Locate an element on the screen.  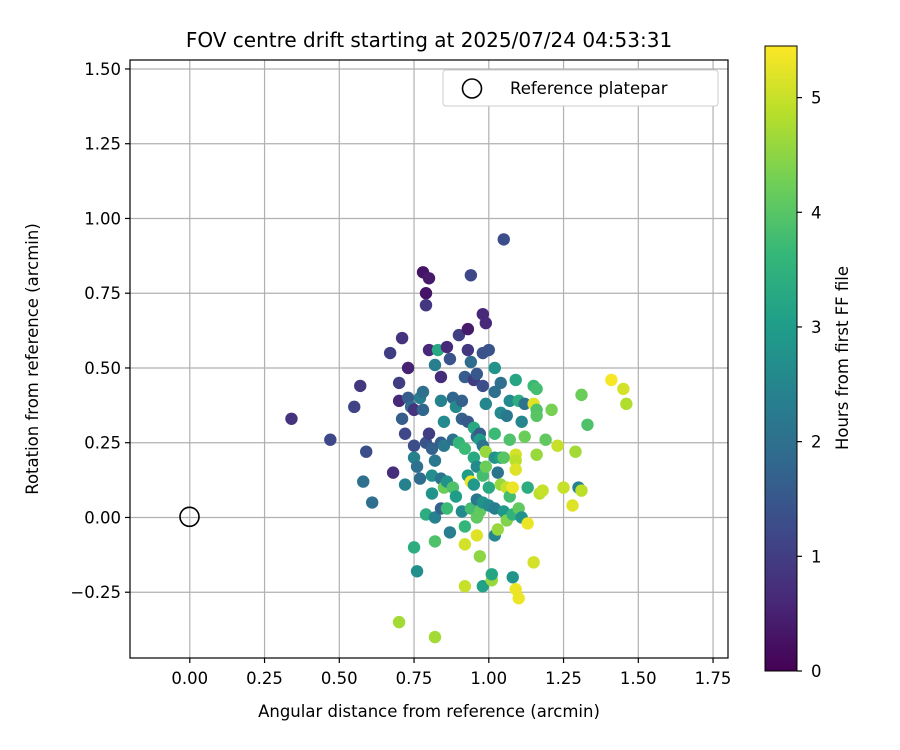
x-tick-label: 0.25 is located at coordinates (264, 678).